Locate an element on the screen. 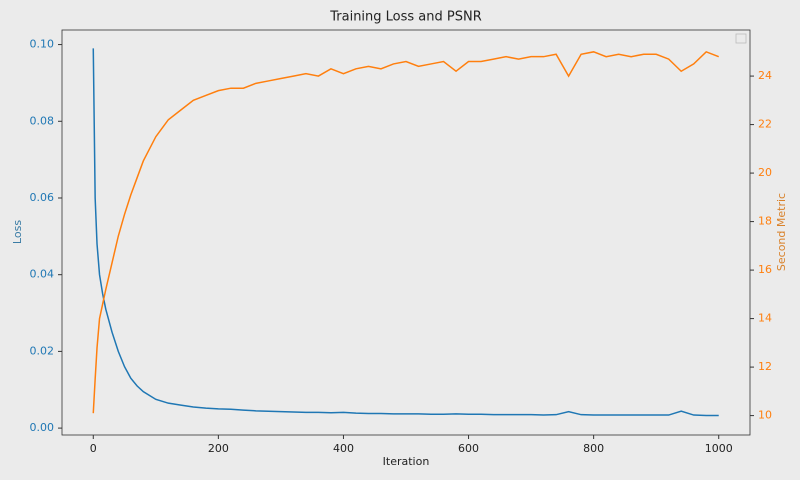  x-tick-label: 1000 is located at coordinates (719, 448).